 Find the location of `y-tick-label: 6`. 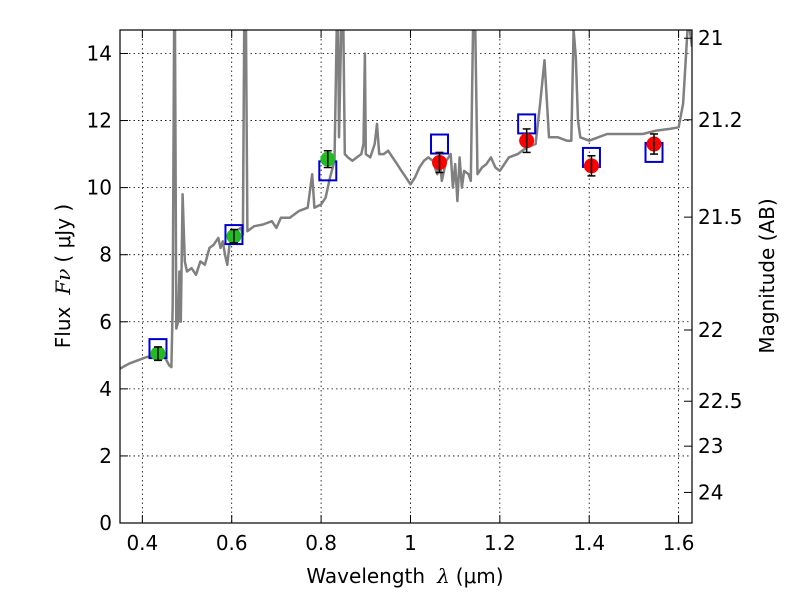

y-tick-label: 6 is located at coordinates (105, 322).